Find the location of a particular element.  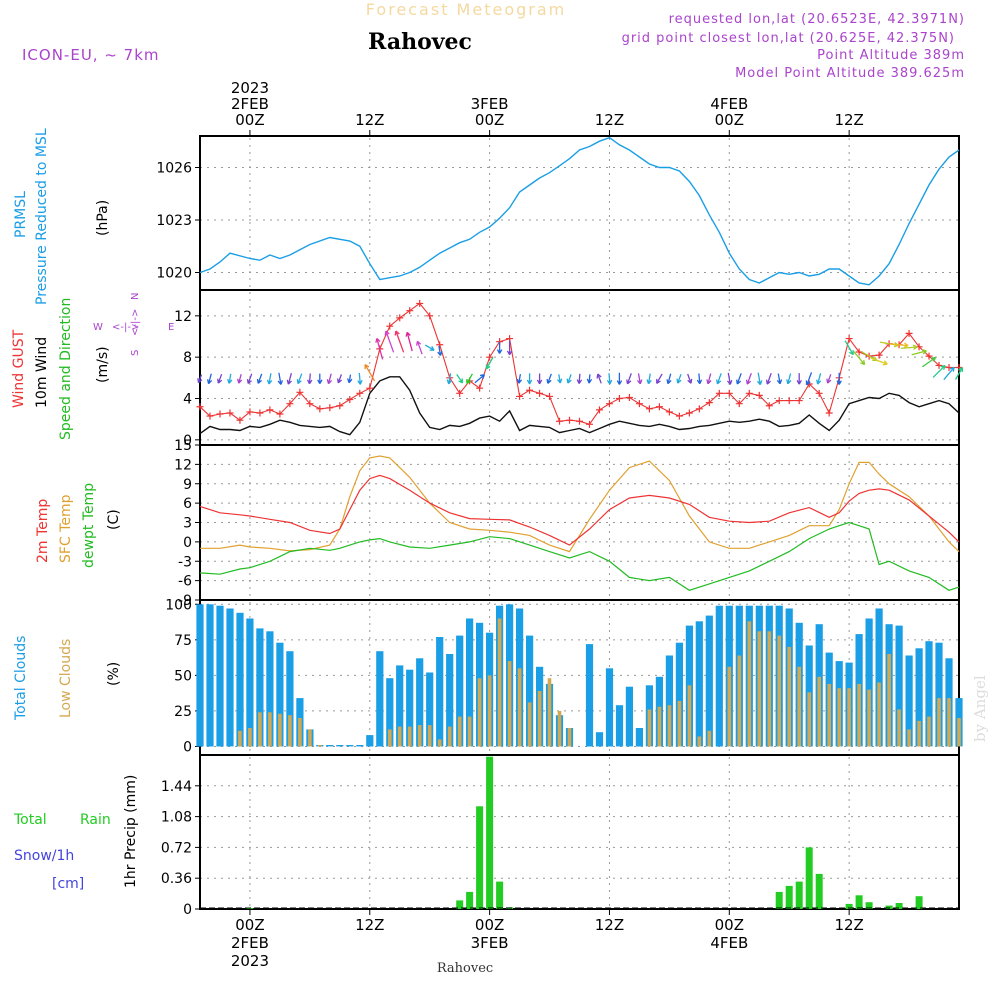

pressure-label-2: Pressure Reduced to MSL is located at coordinates (42, 216).